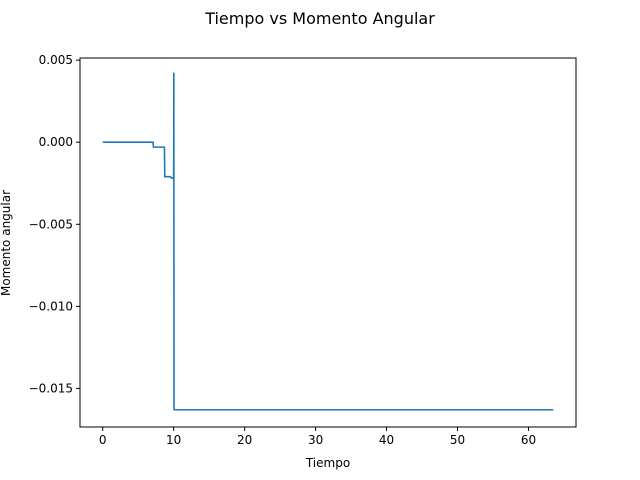  I want to click on x-tick-label: 20, so click(244, 440).